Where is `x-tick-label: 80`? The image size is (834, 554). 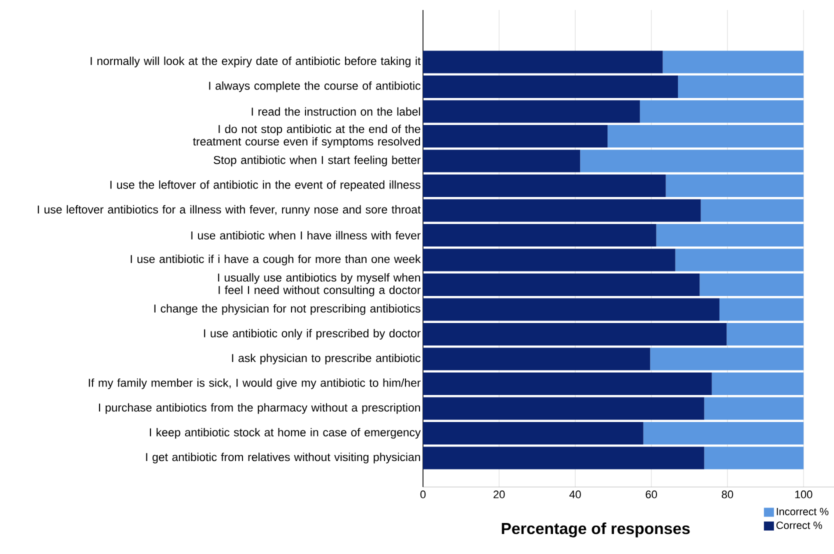
x-tick-label: 80 is located at coordinates (728, 494).